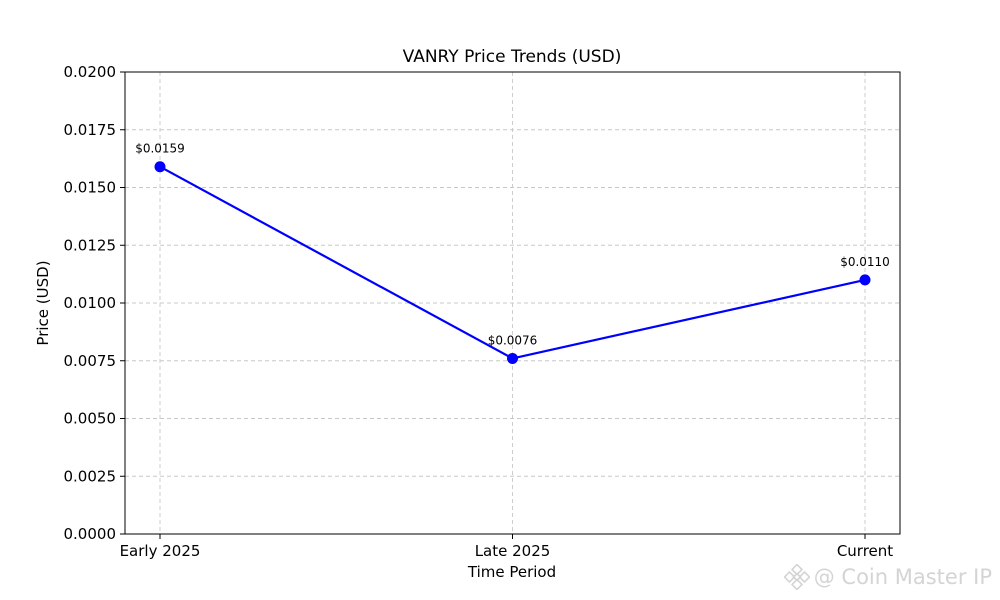  Describe the element at coordinates (90, 72) in the screenshot. I see `y-tick-label: 0.0200` at that location.